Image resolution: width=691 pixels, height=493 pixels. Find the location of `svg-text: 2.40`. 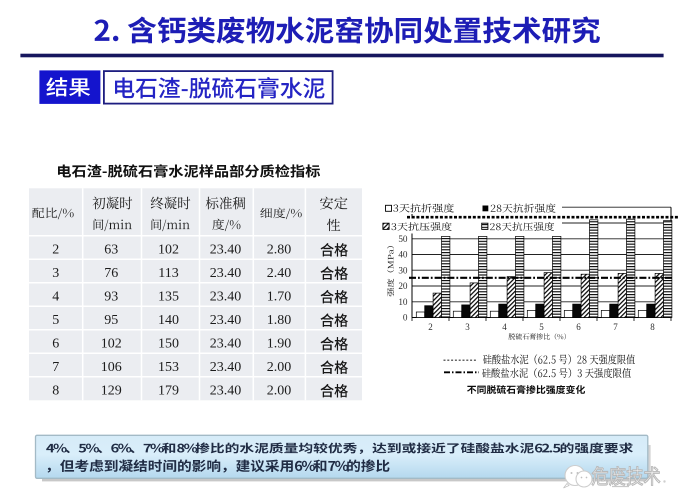

svg-text: 2.40 is located at coordinates (279, 273).